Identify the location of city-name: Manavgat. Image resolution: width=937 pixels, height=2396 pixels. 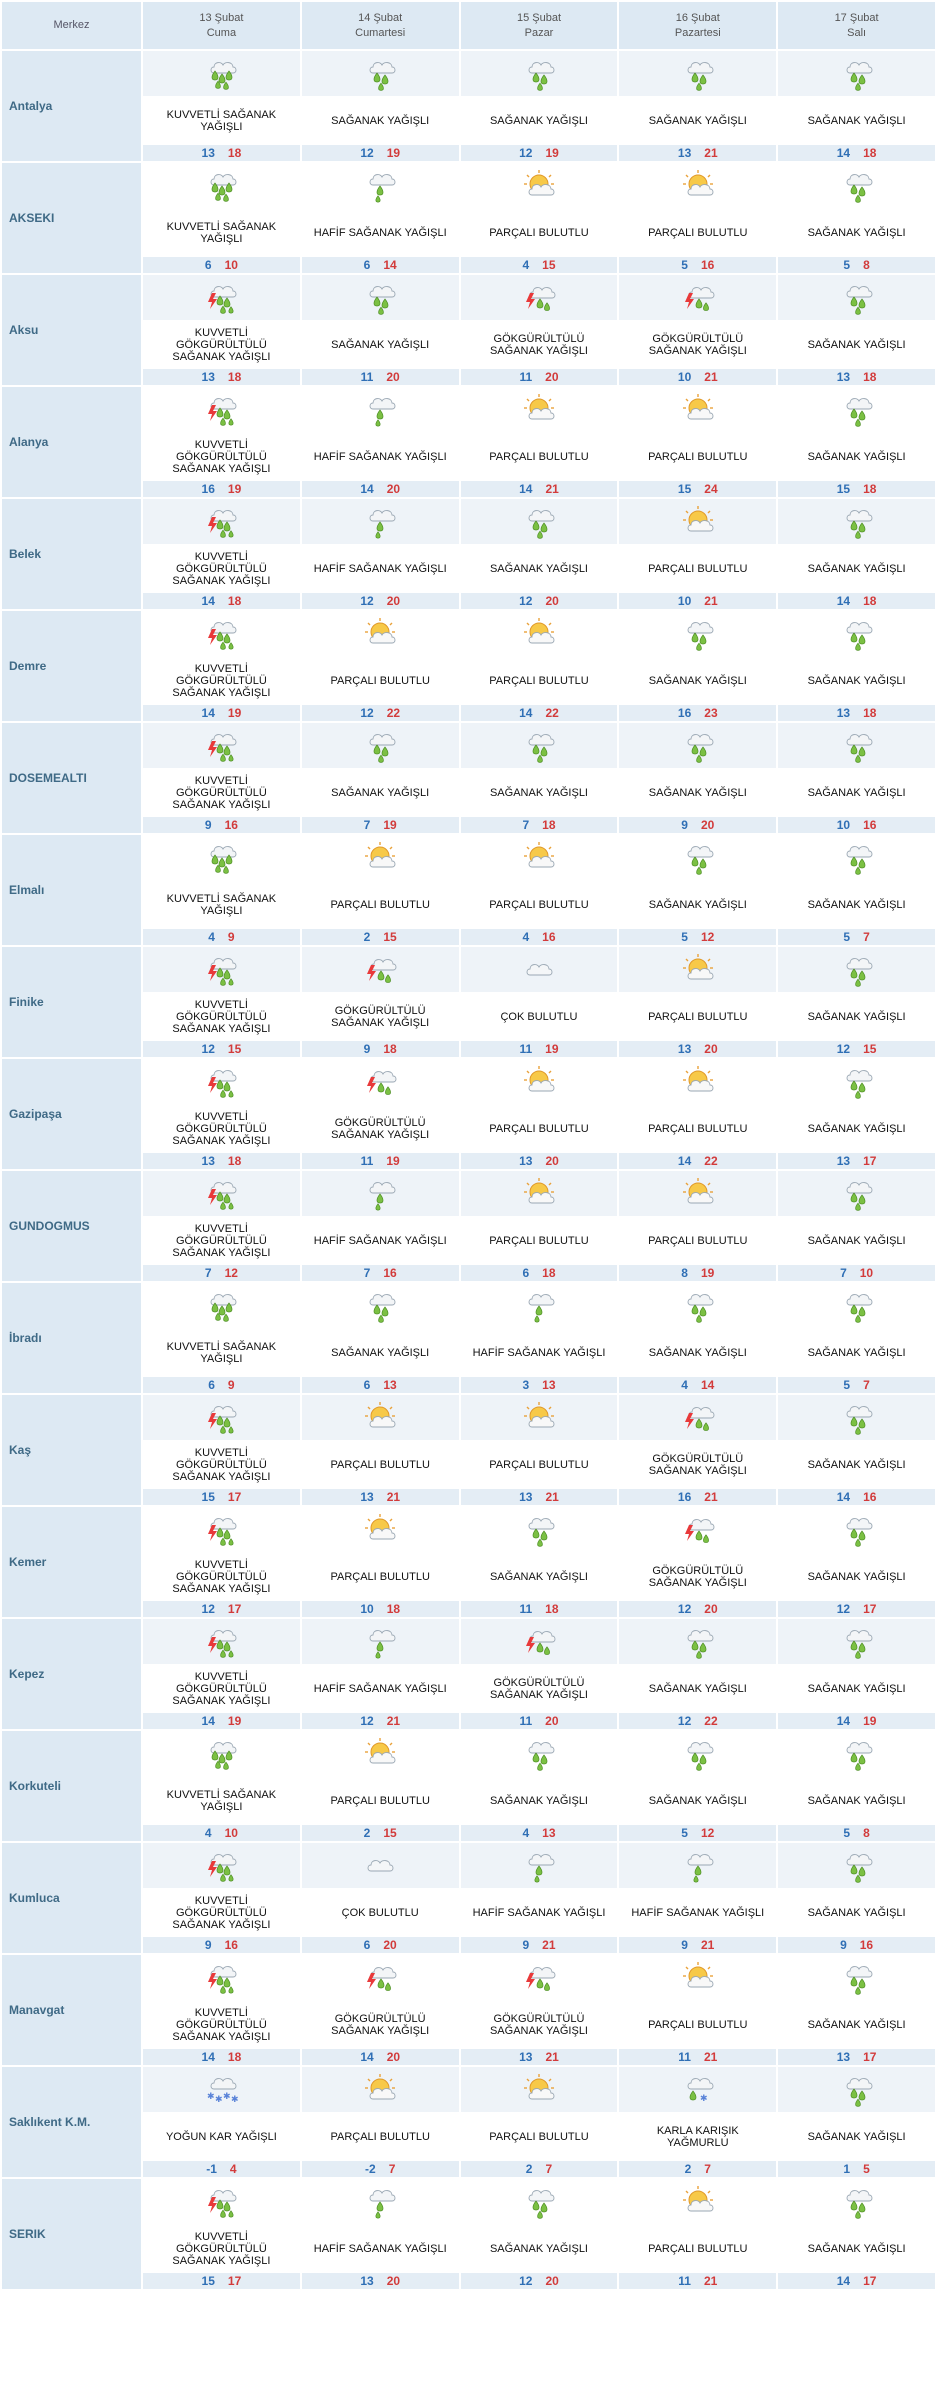
(71, 2010).